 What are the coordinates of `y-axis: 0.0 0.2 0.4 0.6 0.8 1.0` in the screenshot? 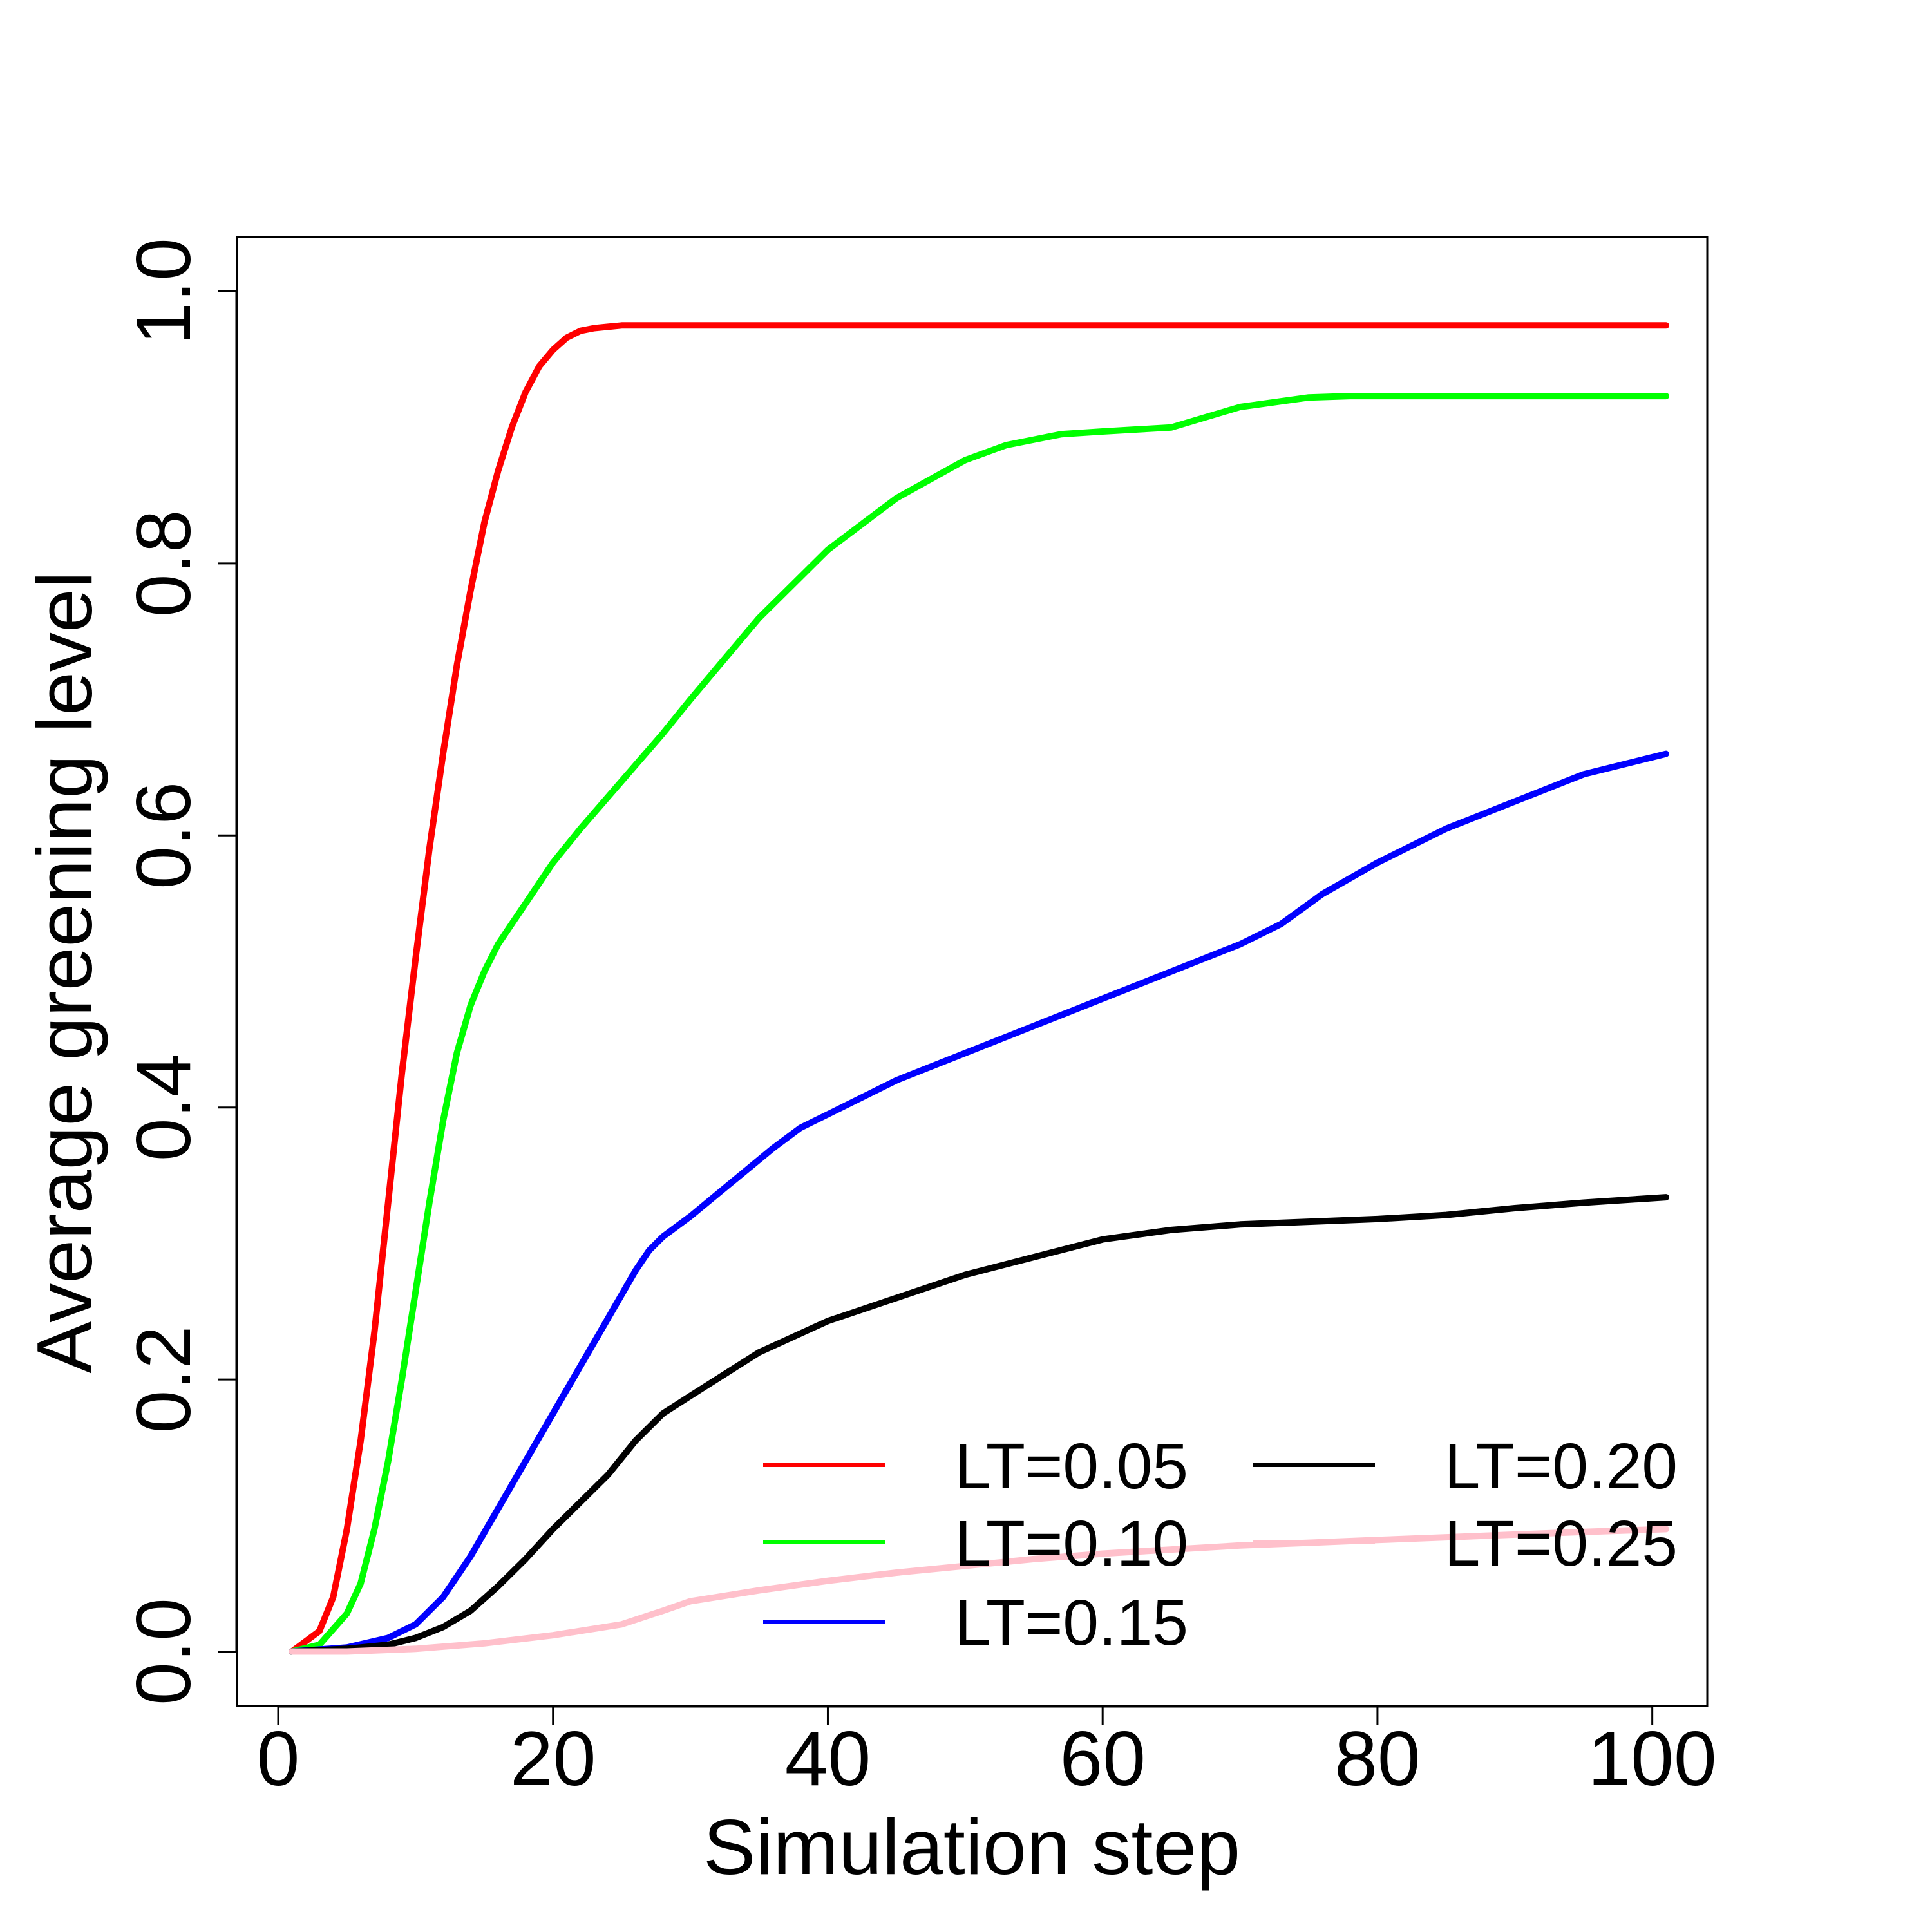 It's located at (179, 972).